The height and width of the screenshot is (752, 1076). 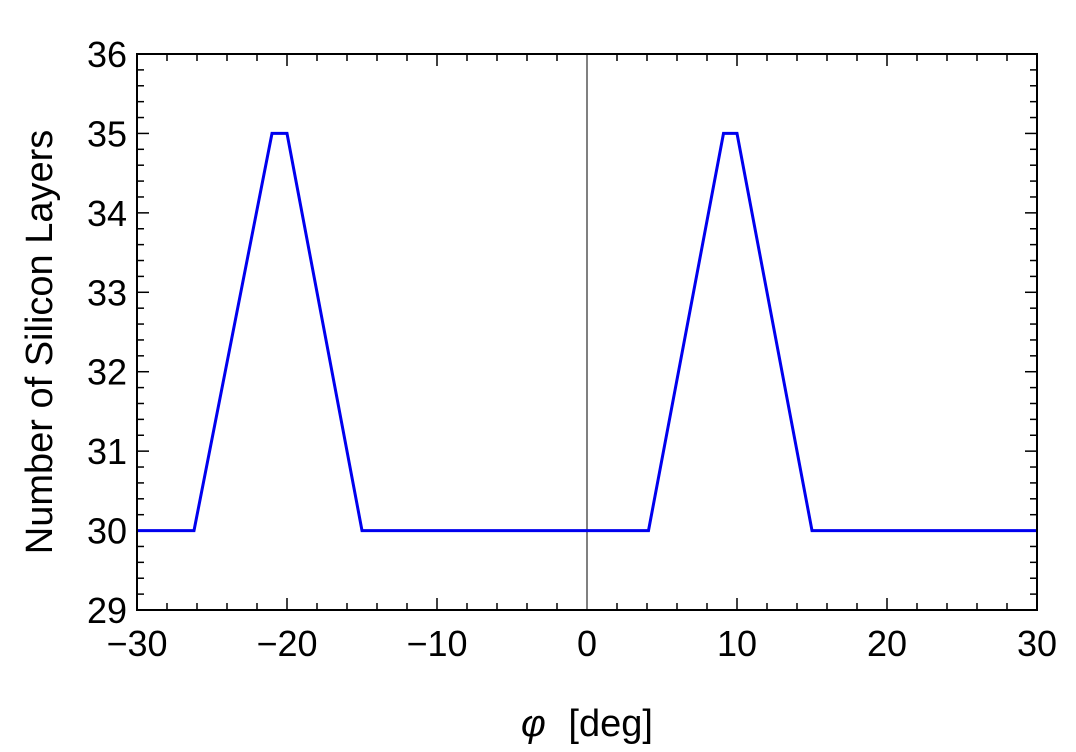 I want to click on y-tick-label: 34, so click(x=107, y=213).